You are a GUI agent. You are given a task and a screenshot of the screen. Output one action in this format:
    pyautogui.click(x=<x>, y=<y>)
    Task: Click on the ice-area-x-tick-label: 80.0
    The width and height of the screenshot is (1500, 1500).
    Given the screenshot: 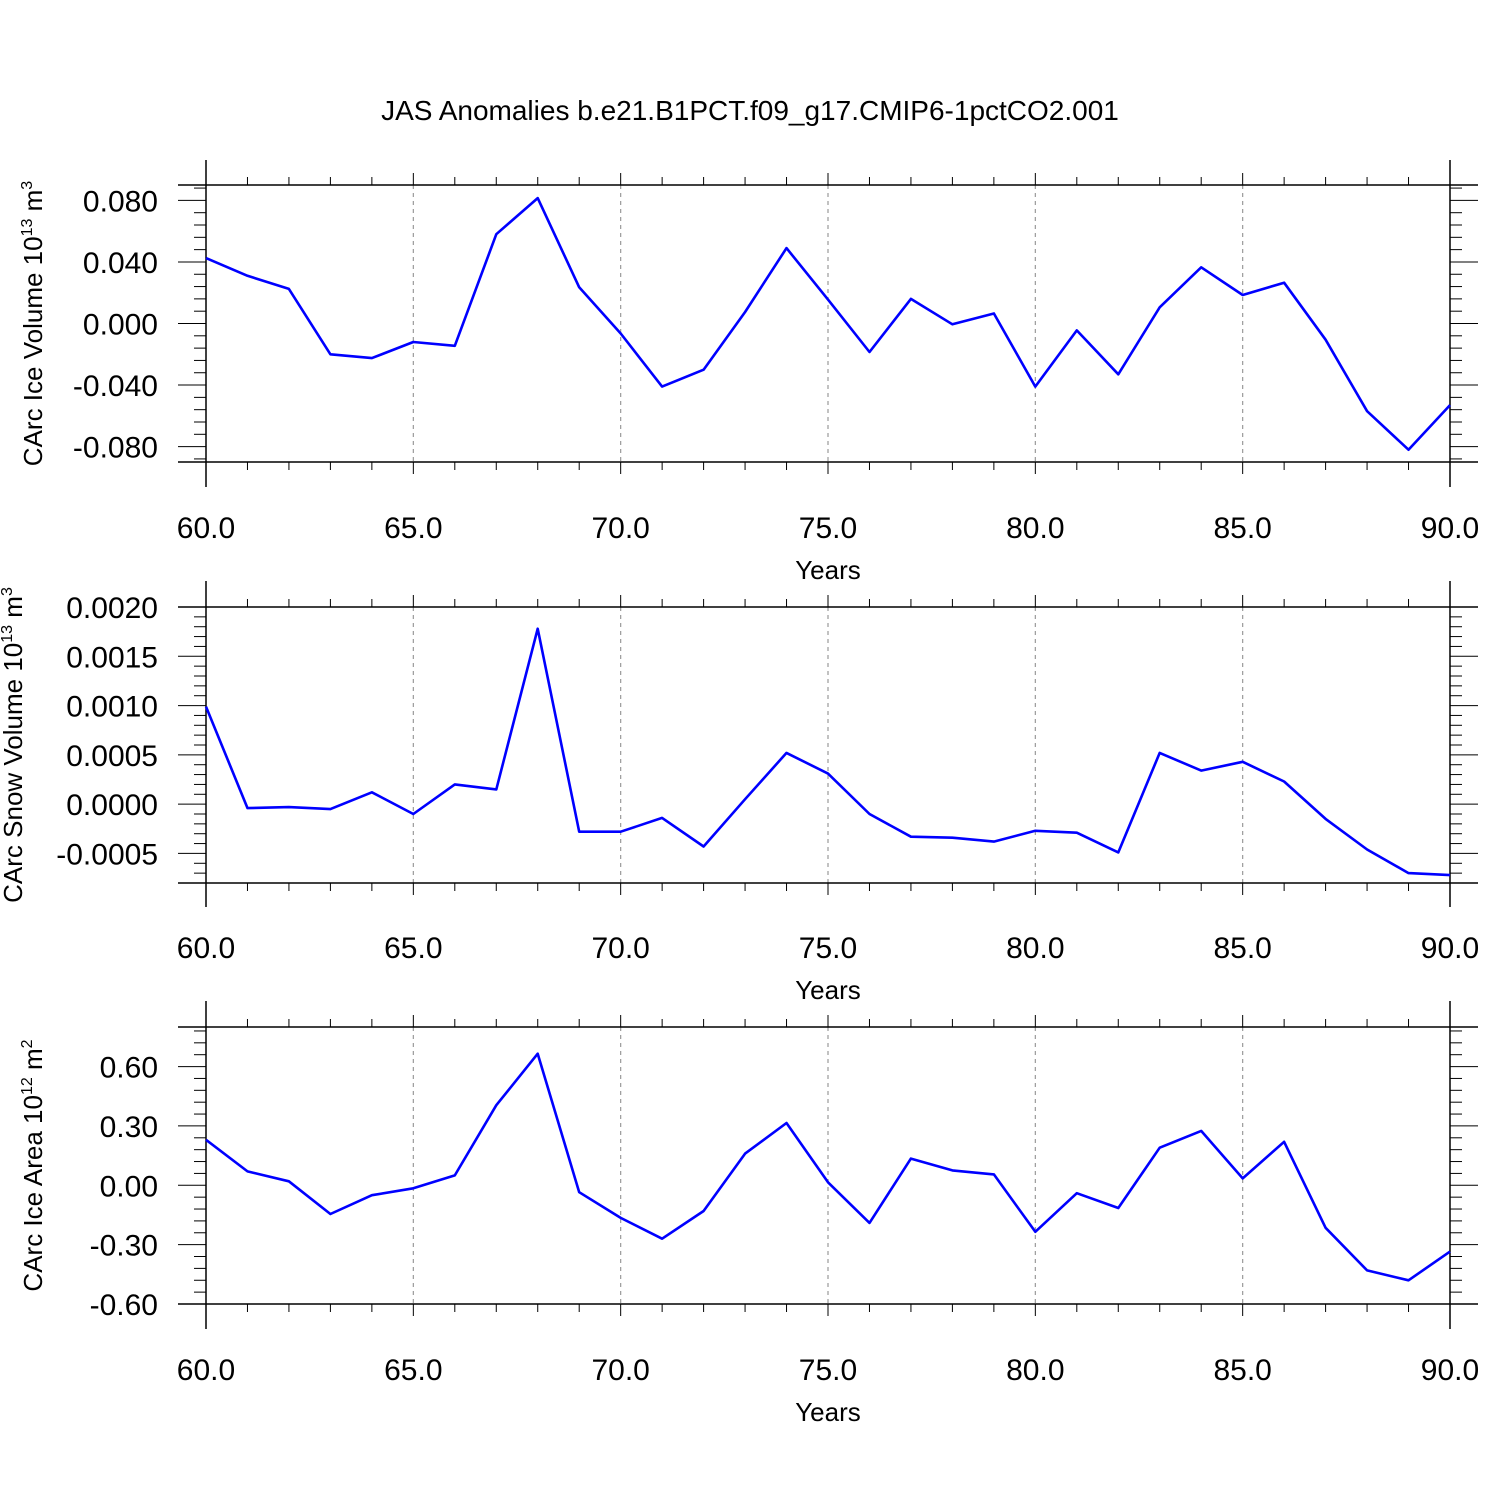 What is the action you would take?
    pyautogui.click(x=1035, y=1370)
    